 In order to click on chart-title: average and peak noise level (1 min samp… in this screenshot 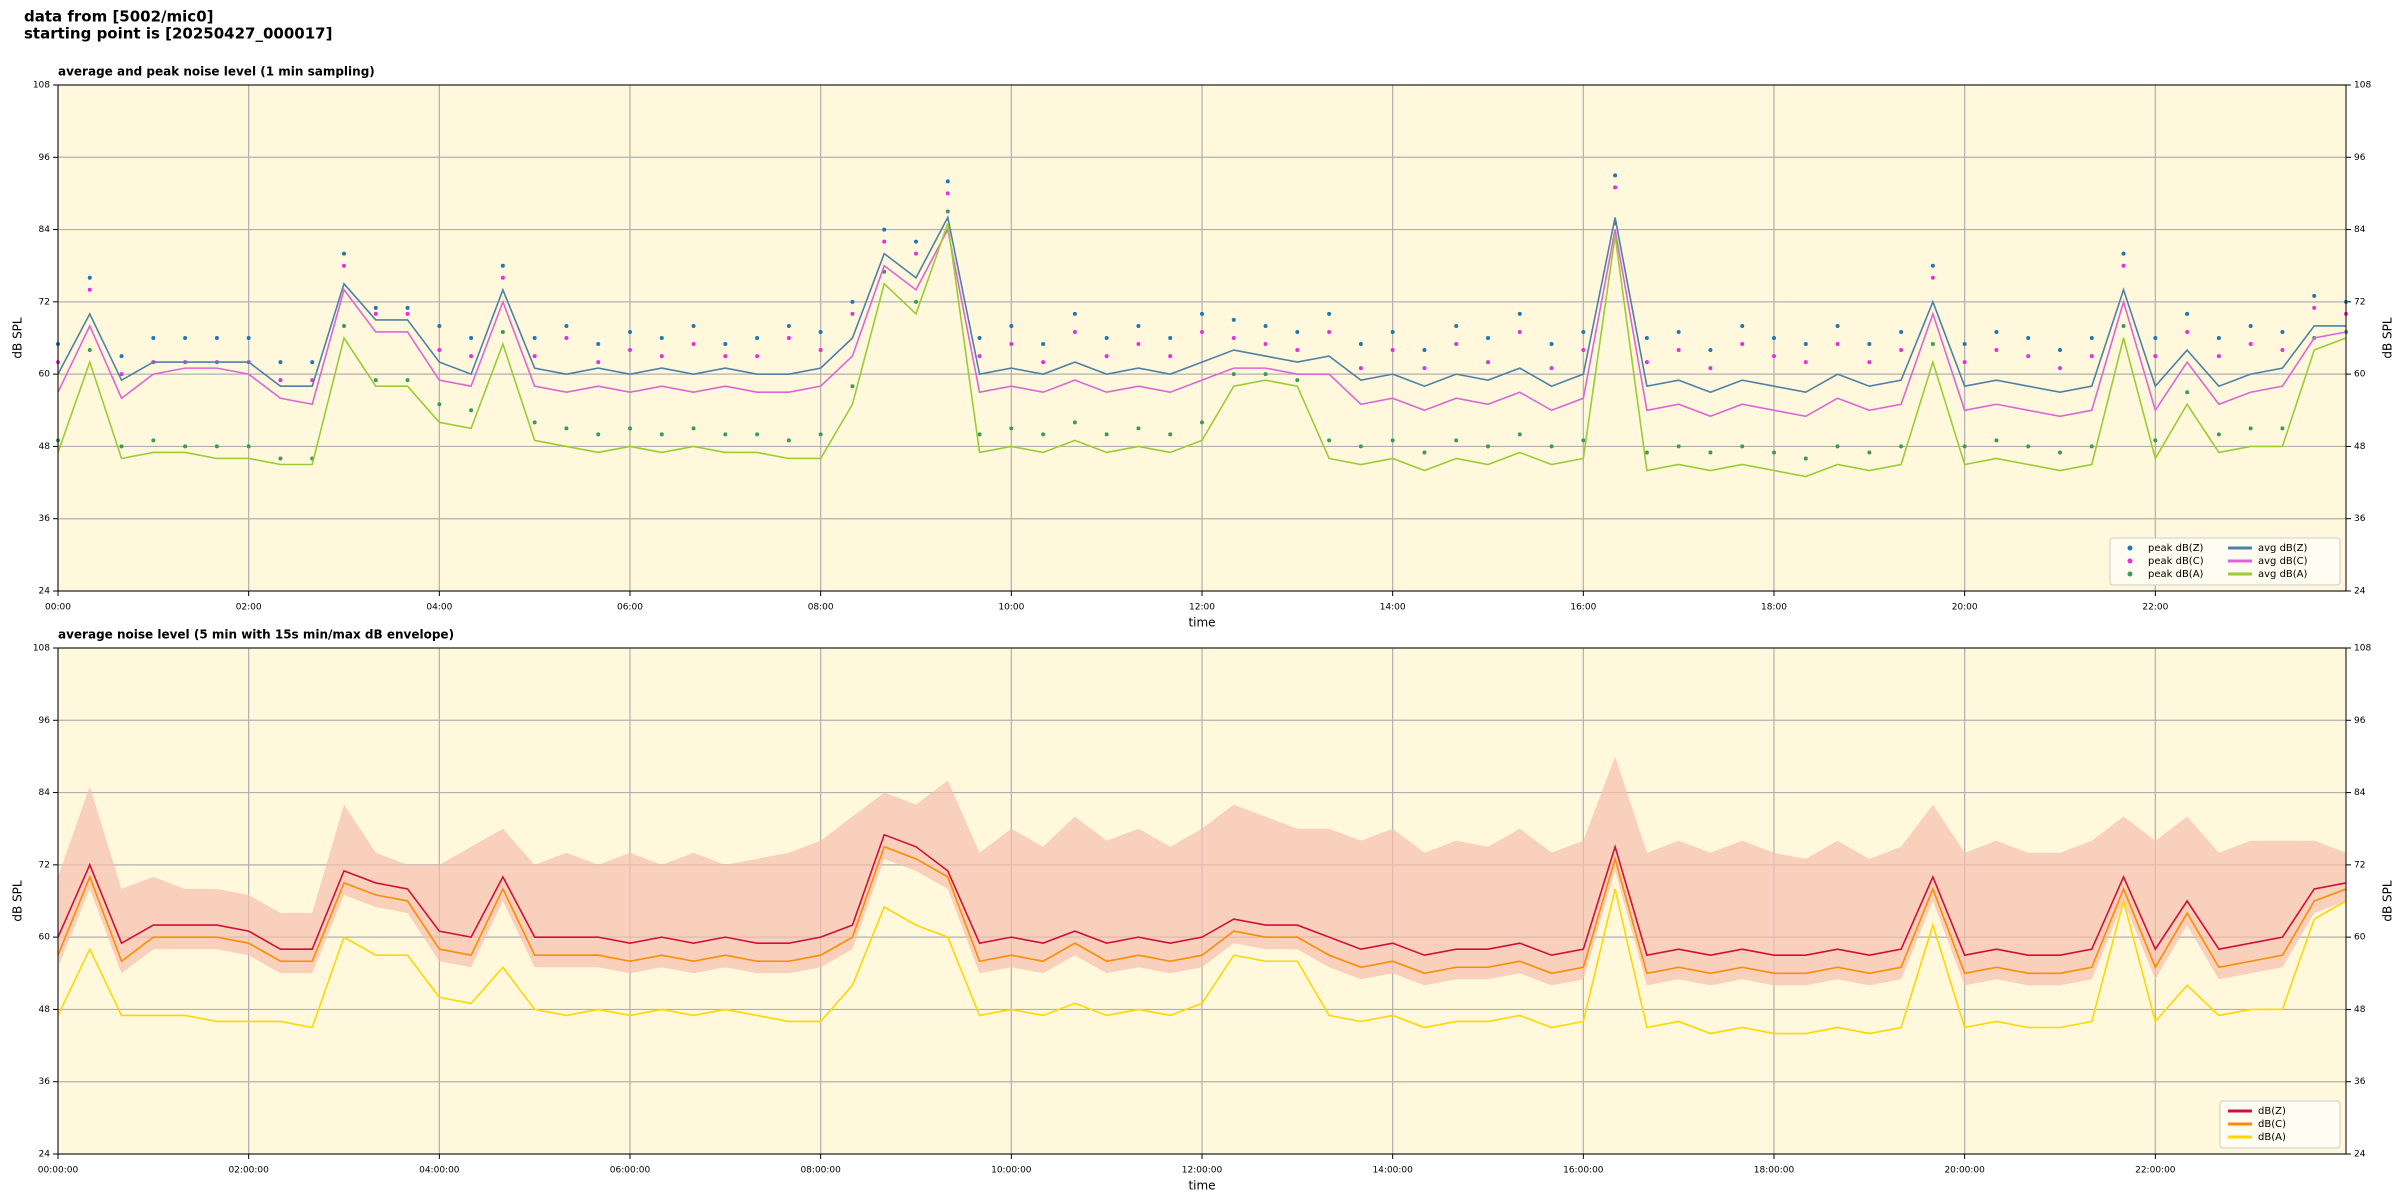, I will do `click(216, 72)`.